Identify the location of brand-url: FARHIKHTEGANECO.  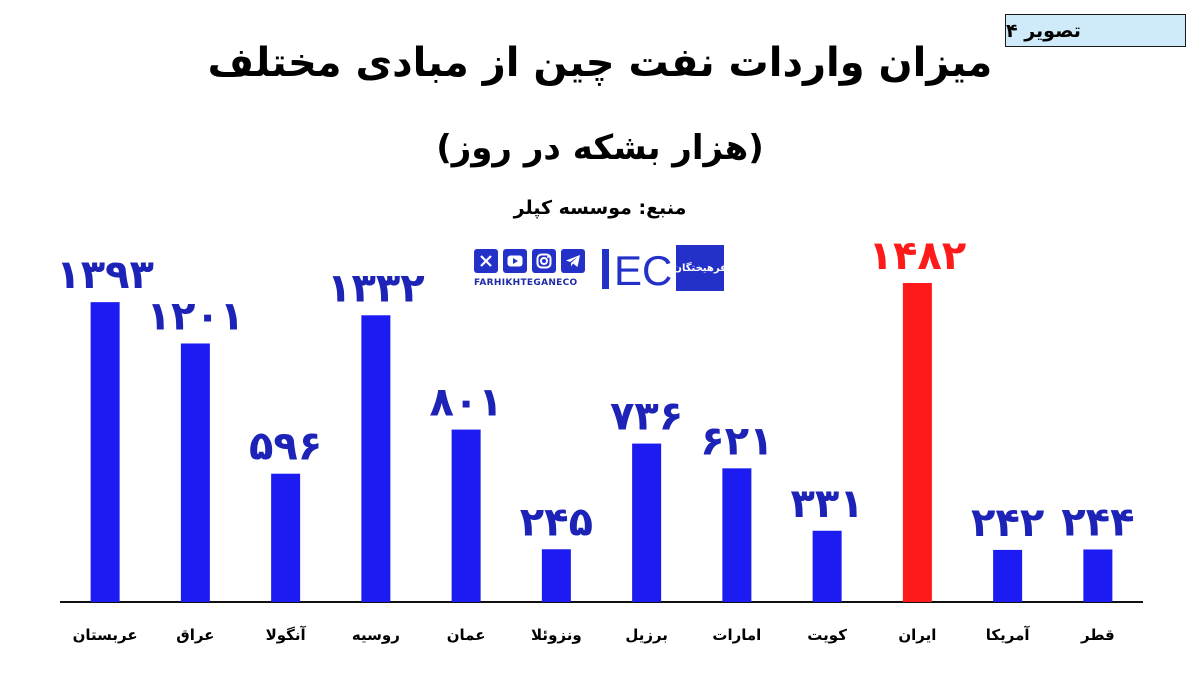
(526, 283).